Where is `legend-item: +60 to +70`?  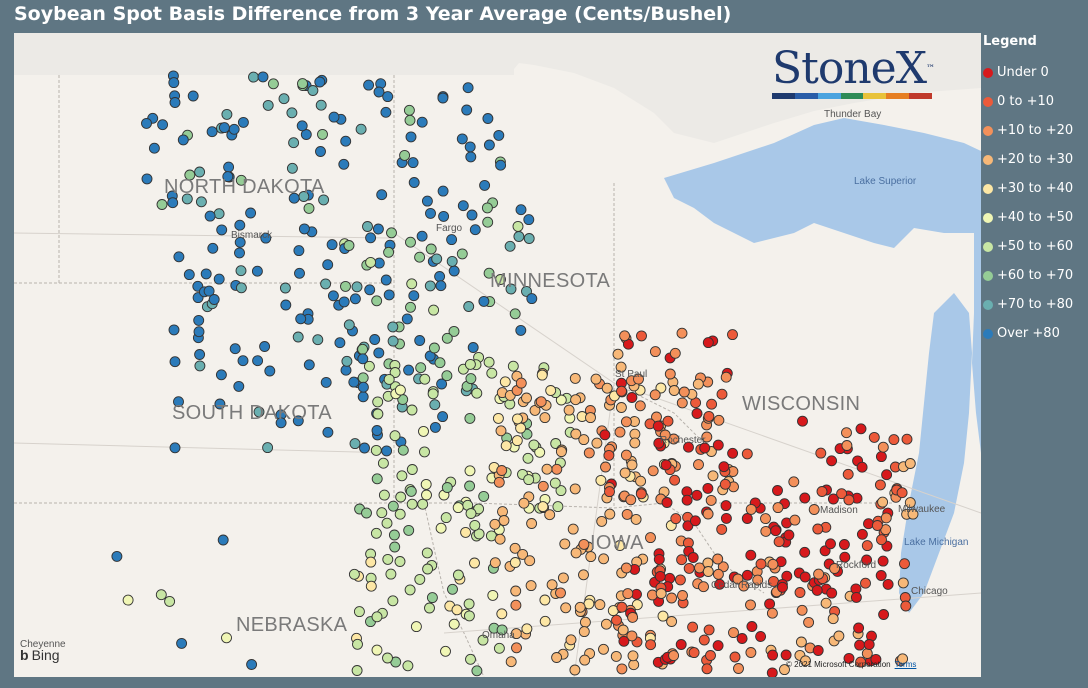
legend-item: +60 to +70 is located at coordinates (1033, 275).